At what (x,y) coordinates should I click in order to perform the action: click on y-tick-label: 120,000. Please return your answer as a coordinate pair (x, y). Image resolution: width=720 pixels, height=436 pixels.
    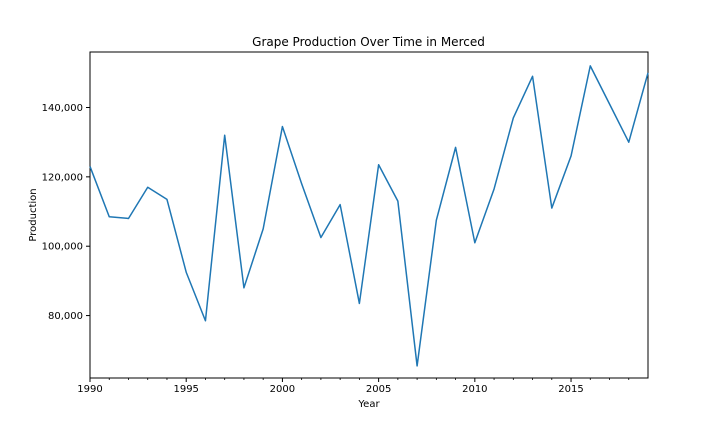
    Looking at the image, I should click on (62, 177).